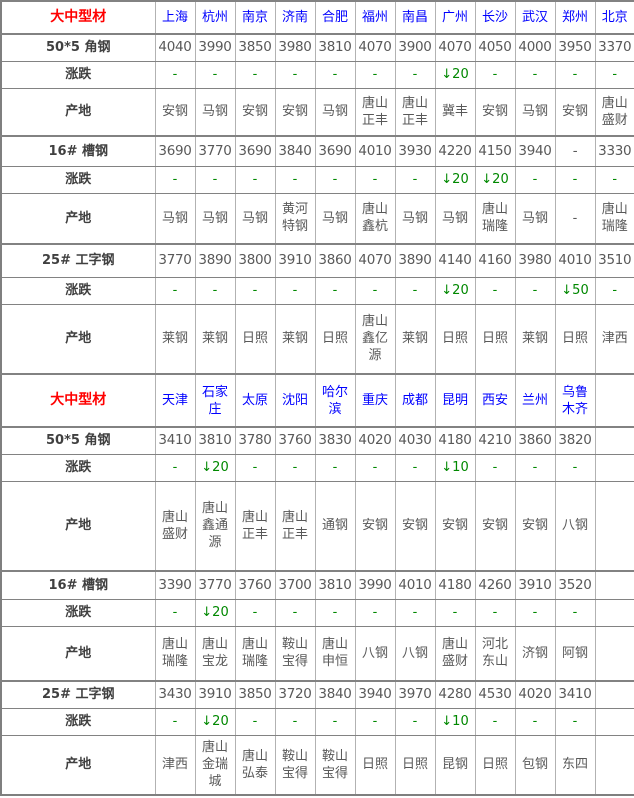 Image resolution: width=634 pixels, height=798 pixels. What do you see at coordinates (455, 179) in the screenshot?
I see `change-cell: ↓20` at bounding box center [455, 179].